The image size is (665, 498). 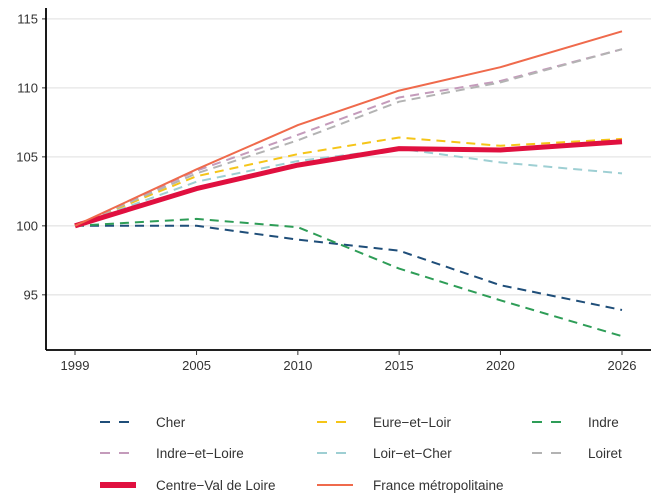 I want to click on legend-label-loir-et-cher: Loir−et−Cher, so click(x=412, y=453).